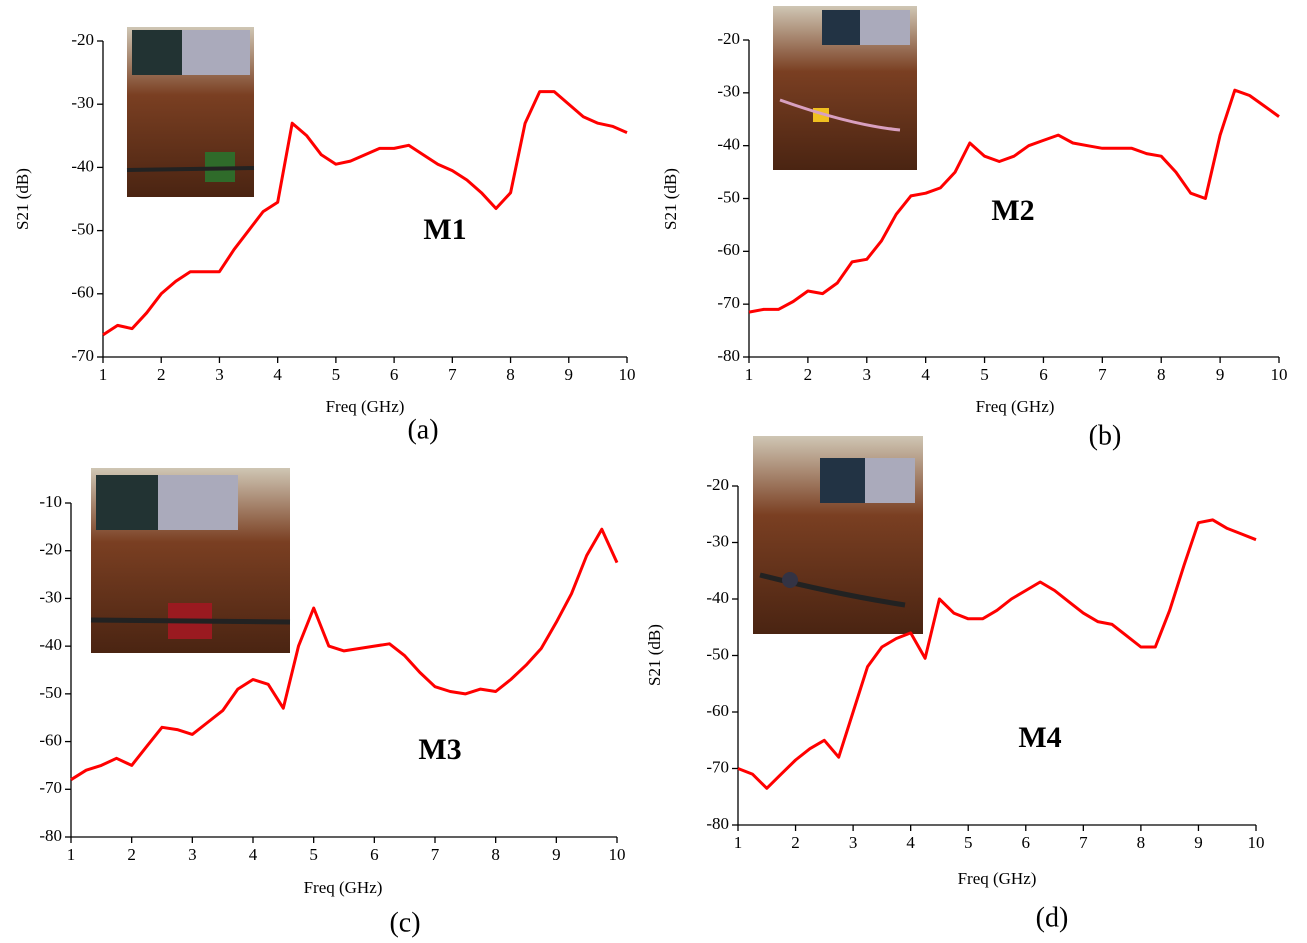 The height and width of the screenshot is (943, 1307). Describe the element at coordinates (422, 429) in the screenshot. I see `panel-caption: (a)` at that location.